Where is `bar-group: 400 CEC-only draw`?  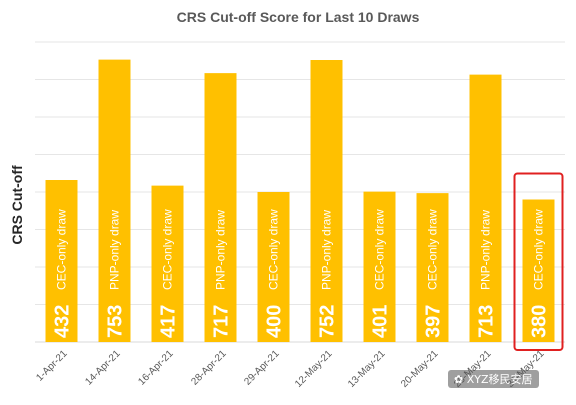 bar-group: 400 CEC-only draw is located at coordinates (273, 267).